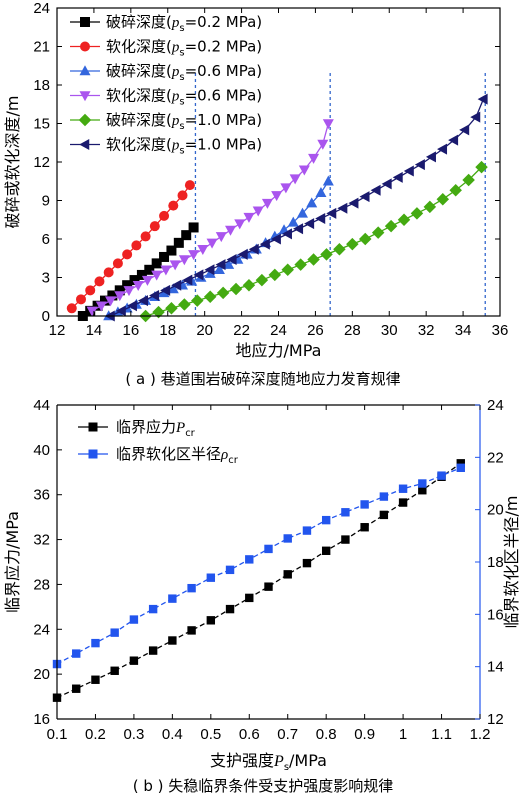 This screenshot has height=800, width=527. I want to click on series-line, so click(218, 248).